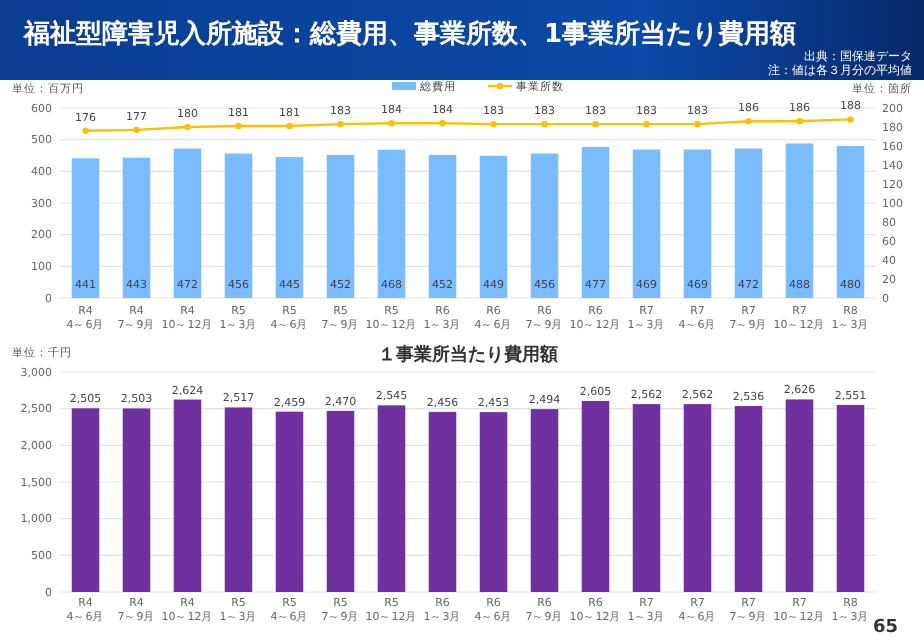 This screenshot has height=640, width=924. Describe the element at coordinates (409, 34) in the screenshot. I see `chart-title: 福祉型障害児入所施設：総費用、事業所数、1事業所当たり費用額` at that location.